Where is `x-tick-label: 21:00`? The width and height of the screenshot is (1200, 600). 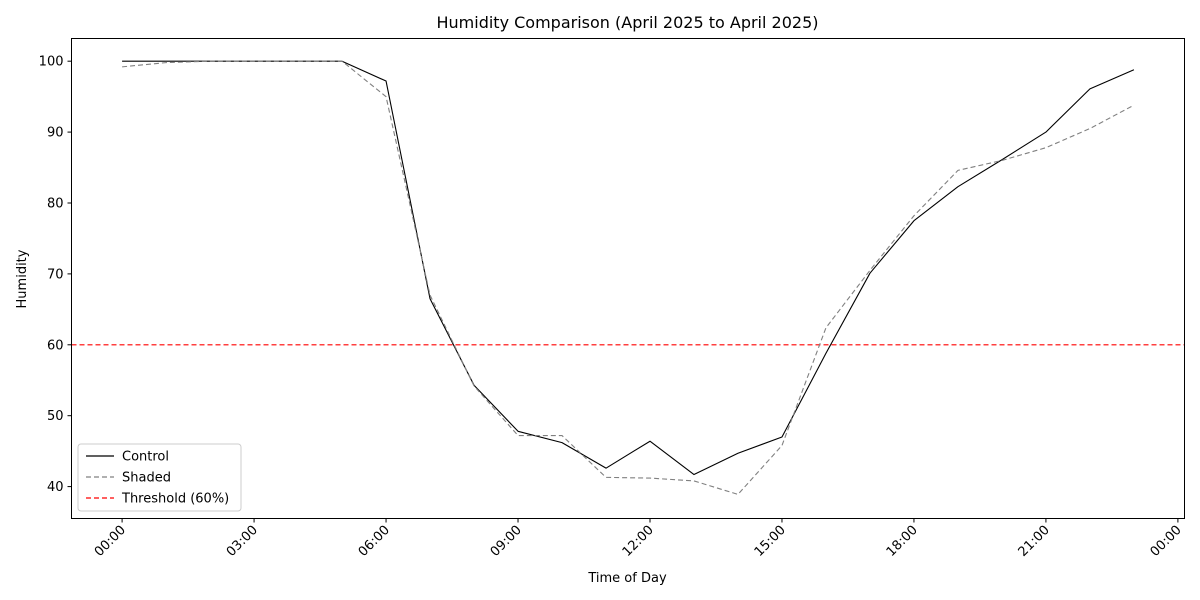 x-tick-label: 21:00 is located at coordinates (1034, 541).